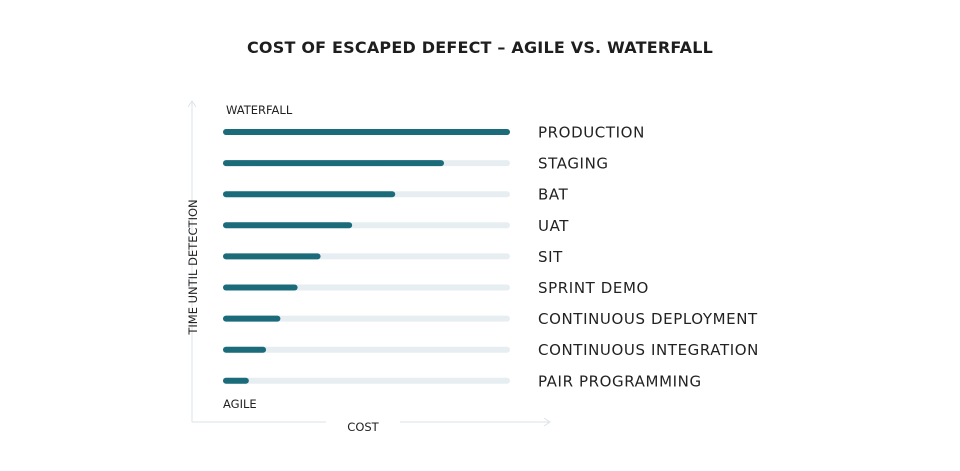  Describe the element at coordinates (240, 404) in the screenshot. I see `agile-label: AGILE` at that location.